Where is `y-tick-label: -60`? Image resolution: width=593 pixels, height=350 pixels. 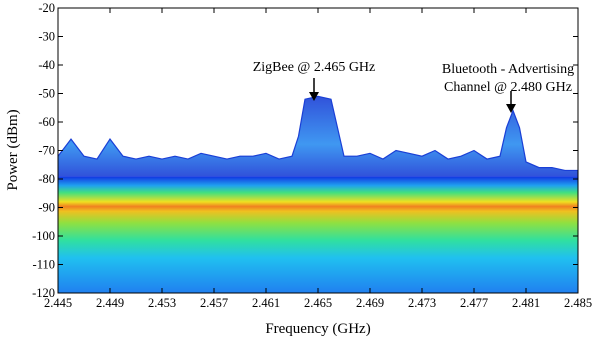 y-tick-label: -60 is located at coordinates (46, 122).